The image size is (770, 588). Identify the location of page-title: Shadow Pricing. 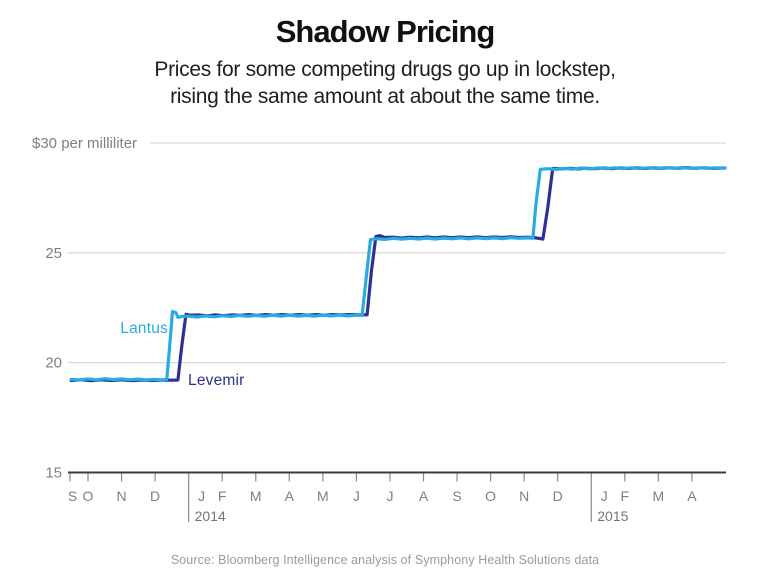
(385, 31).